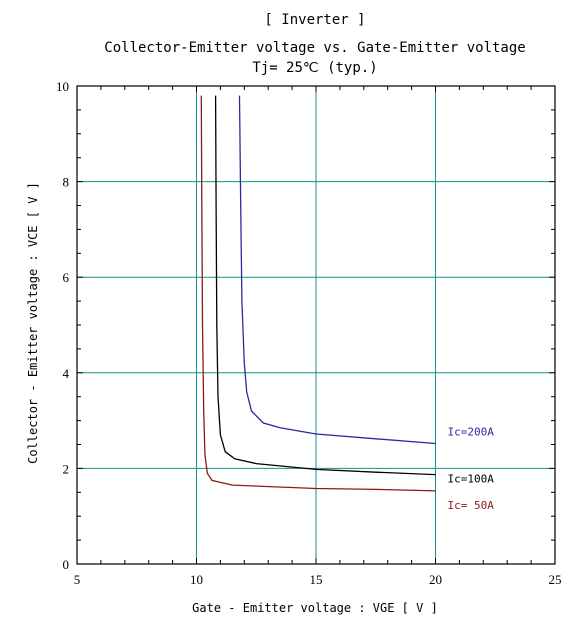 This screenshot has height=622, width=584. I want to click on y-tick-label: 8, so click(66, 182).